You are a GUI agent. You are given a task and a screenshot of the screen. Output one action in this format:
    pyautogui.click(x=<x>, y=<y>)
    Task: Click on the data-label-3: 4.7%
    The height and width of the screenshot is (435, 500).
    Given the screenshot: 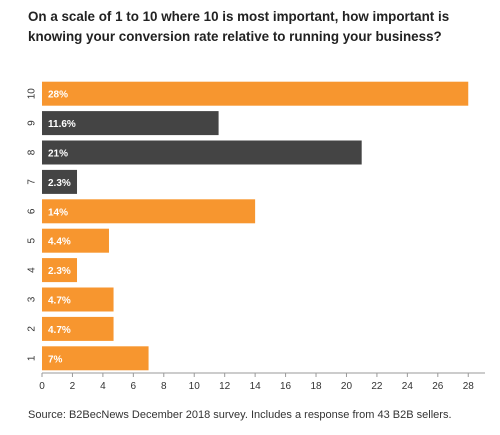 What is the action you would take?
    pyautogui.click(x=59, y=301)
    